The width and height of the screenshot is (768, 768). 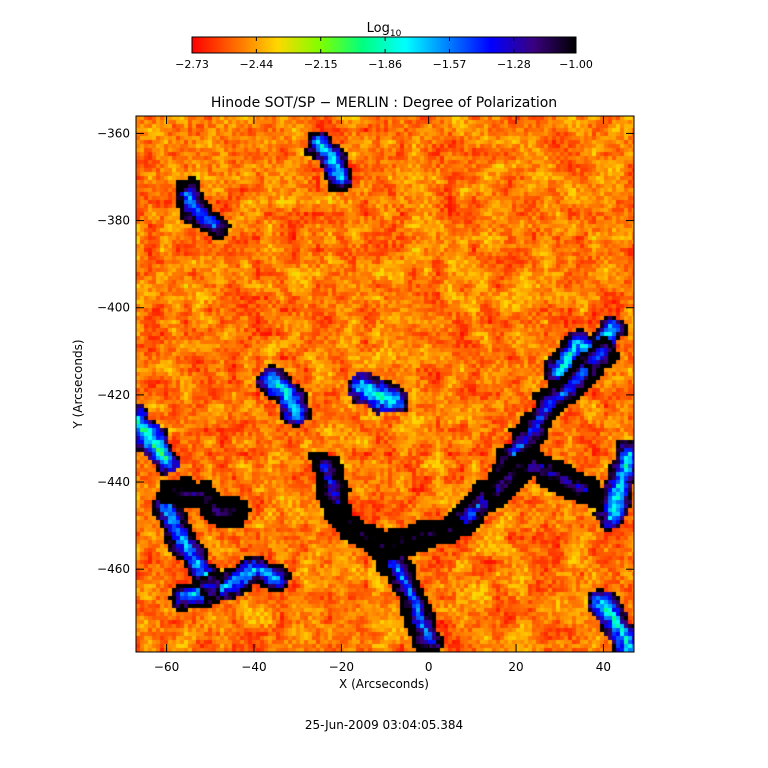 What do you see at coordinates (603, 667) in the screenshot?
I see `x-tick-label: 40` at bounding box center [603, 667].